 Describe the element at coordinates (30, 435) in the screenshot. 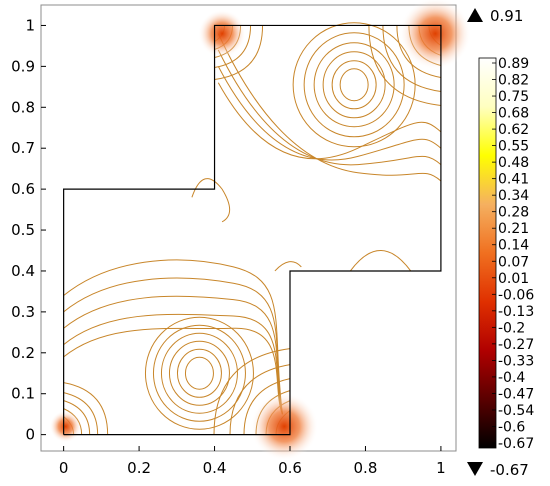

I see `y-tick-label: 0` at that location.